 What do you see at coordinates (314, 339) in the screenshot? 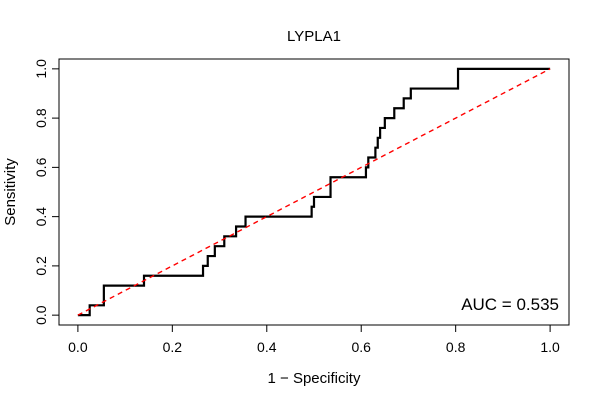
I see `x-axis: 0.0 0.2 0.4 0.6 0.8 1.0` at bounding box center [314, 339].